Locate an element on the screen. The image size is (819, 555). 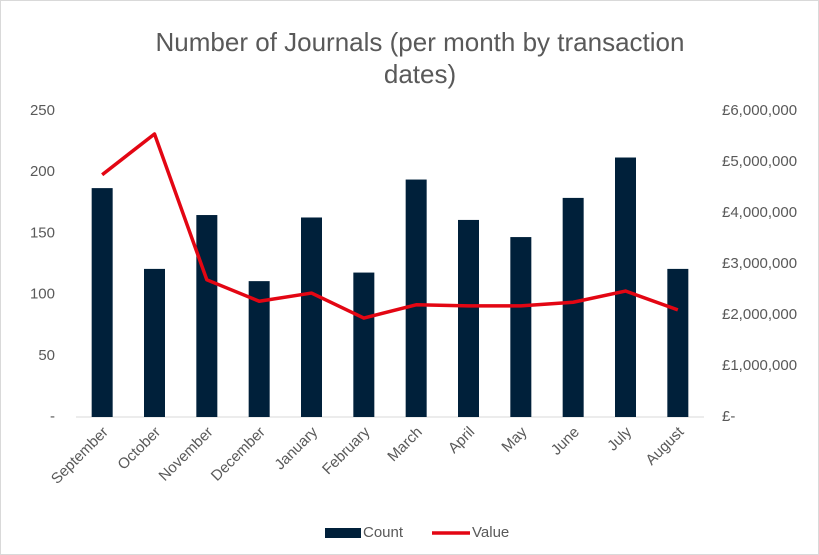
x-tick-label: November is located at coordinates (186, 454).